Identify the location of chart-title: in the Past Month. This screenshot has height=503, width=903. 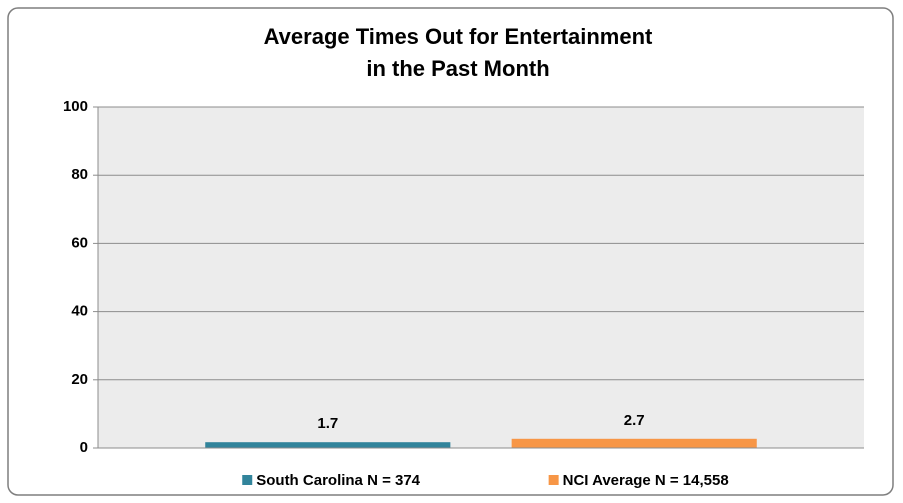
(457, 68).